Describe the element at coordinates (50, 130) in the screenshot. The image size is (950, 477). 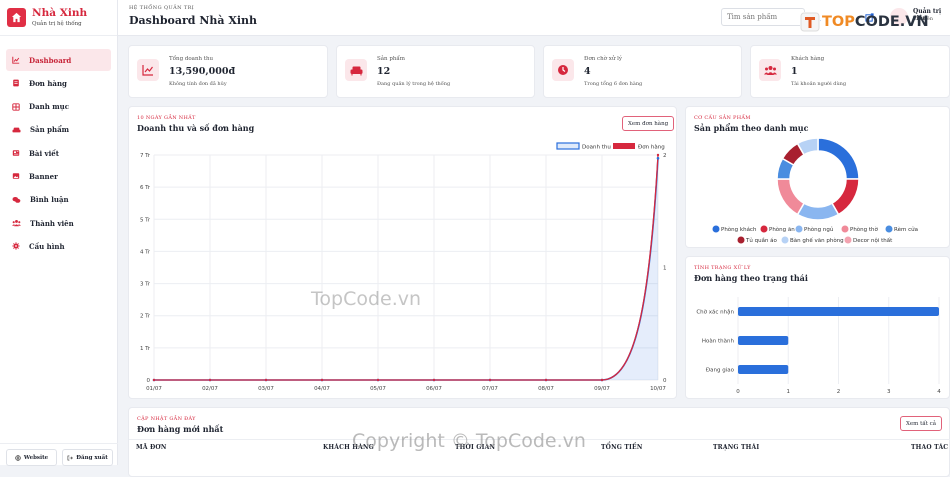
I see `sidebar-item-label: Sản phẩm` at that location.